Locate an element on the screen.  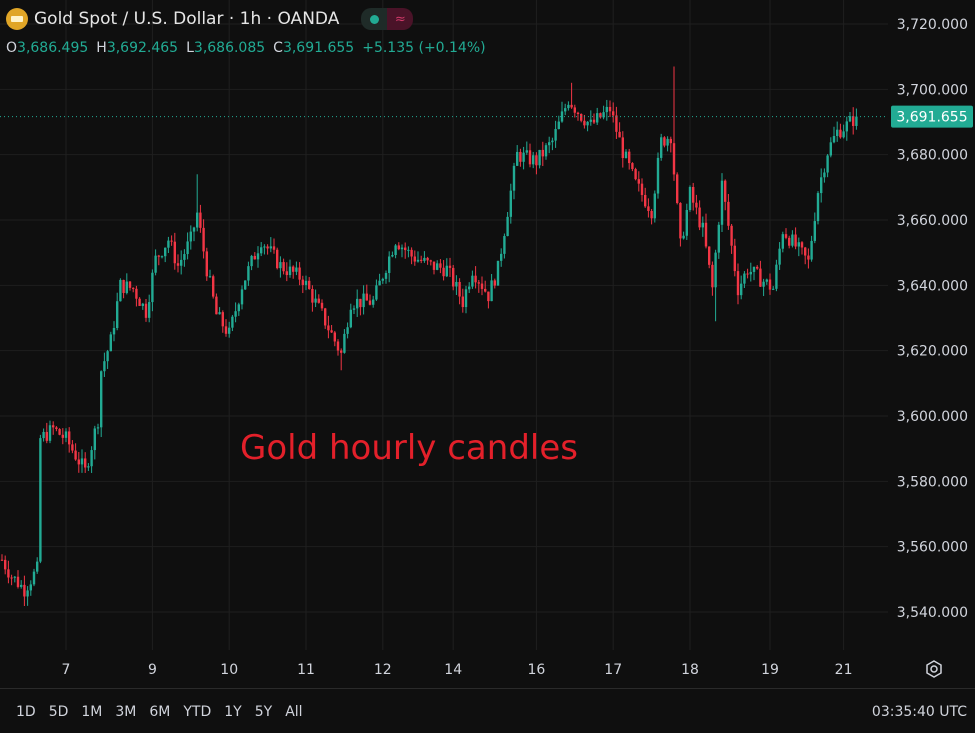
x-tick-label: 19 is located at coordinates (770, 670).